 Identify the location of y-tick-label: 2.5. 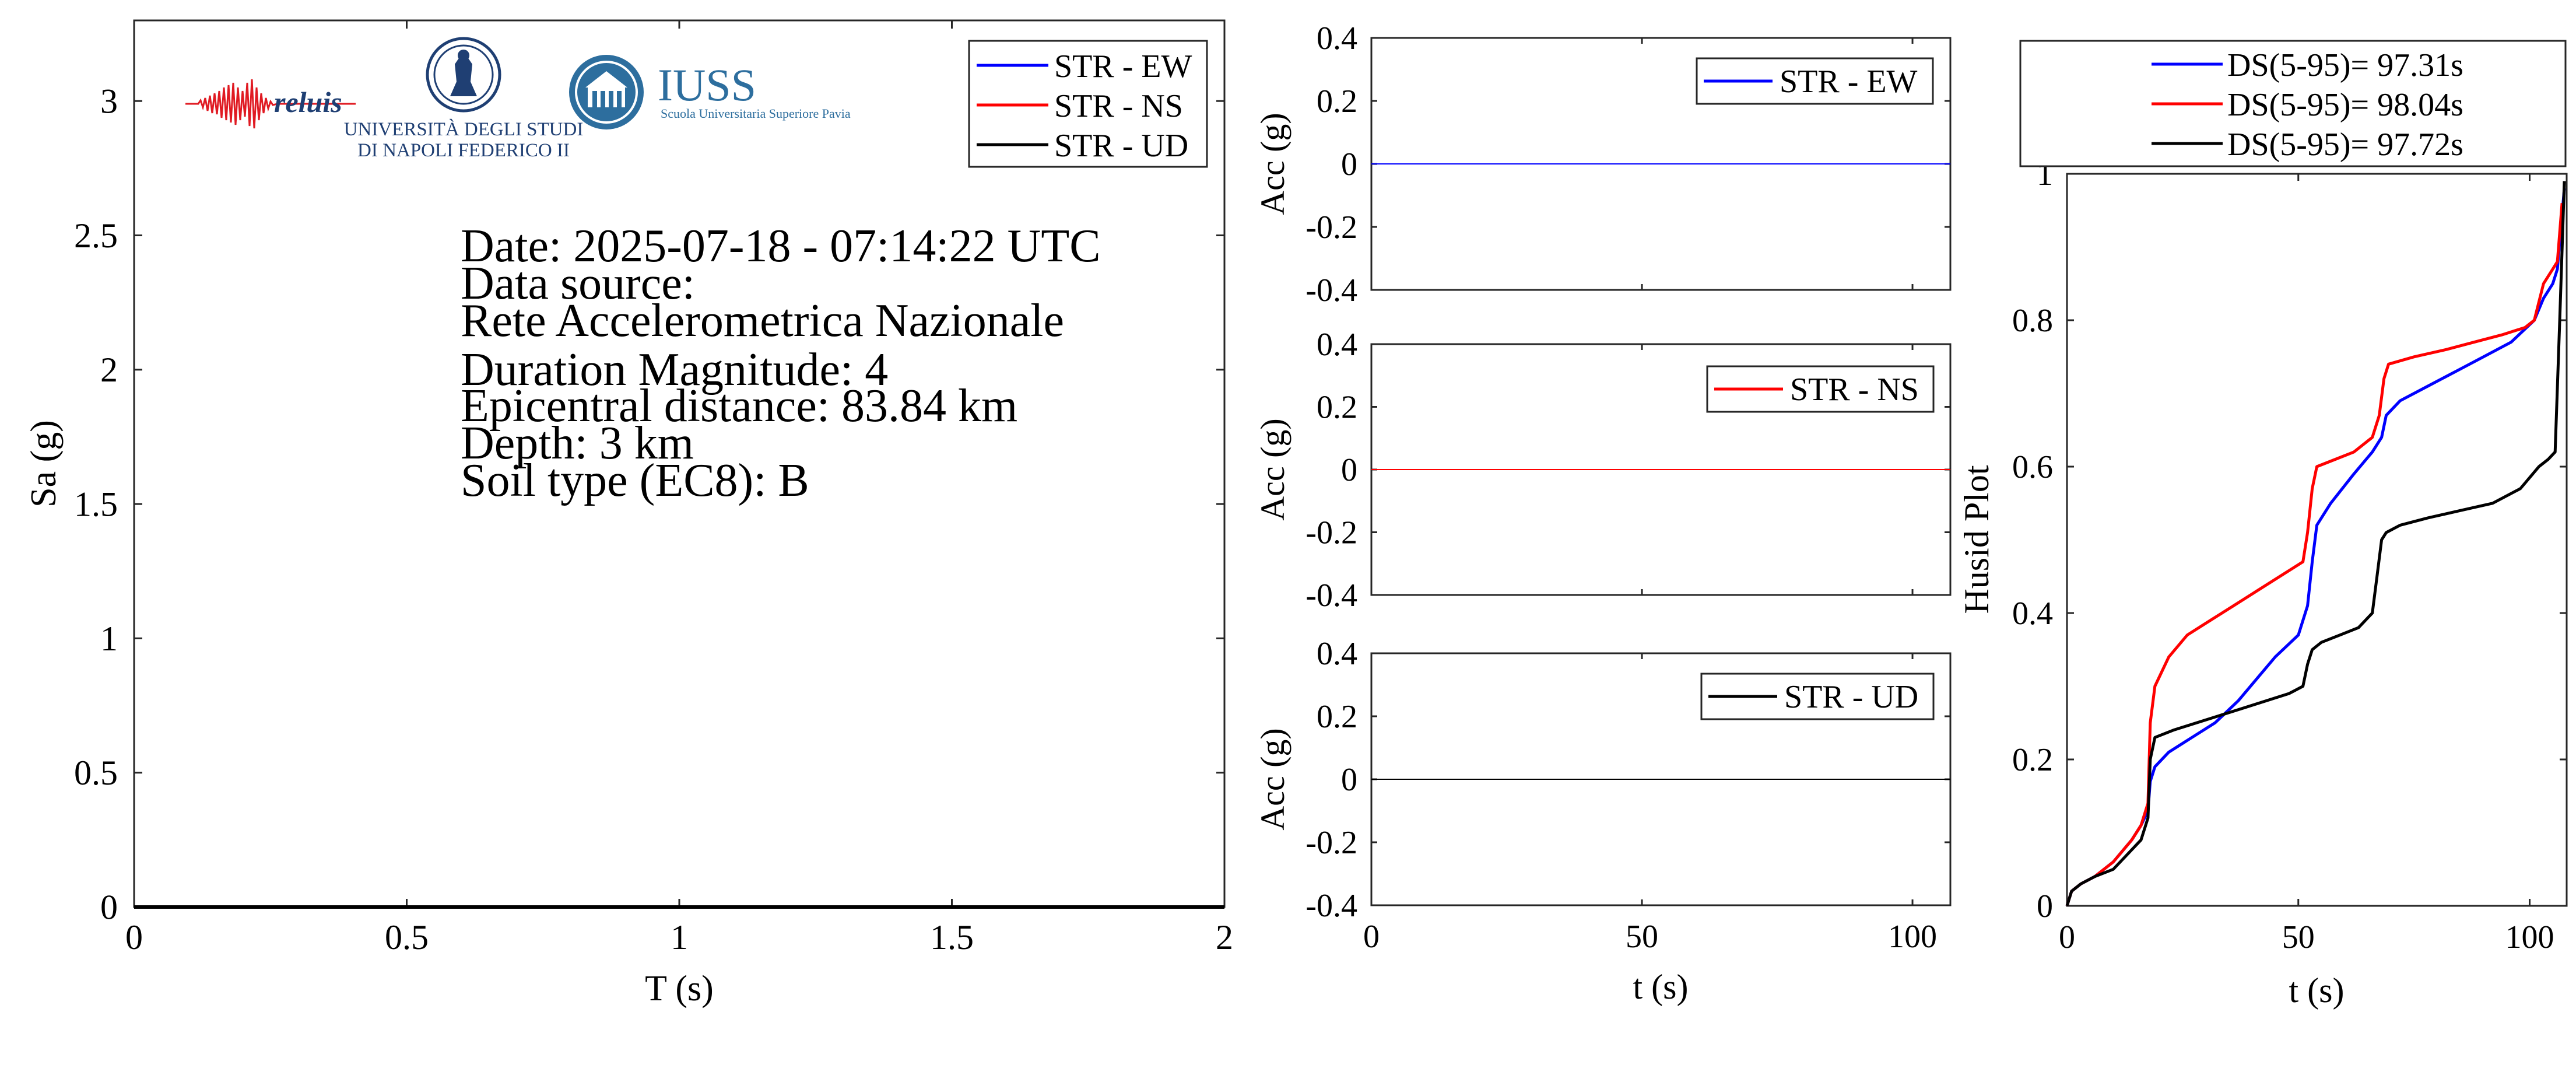
(96, 236).